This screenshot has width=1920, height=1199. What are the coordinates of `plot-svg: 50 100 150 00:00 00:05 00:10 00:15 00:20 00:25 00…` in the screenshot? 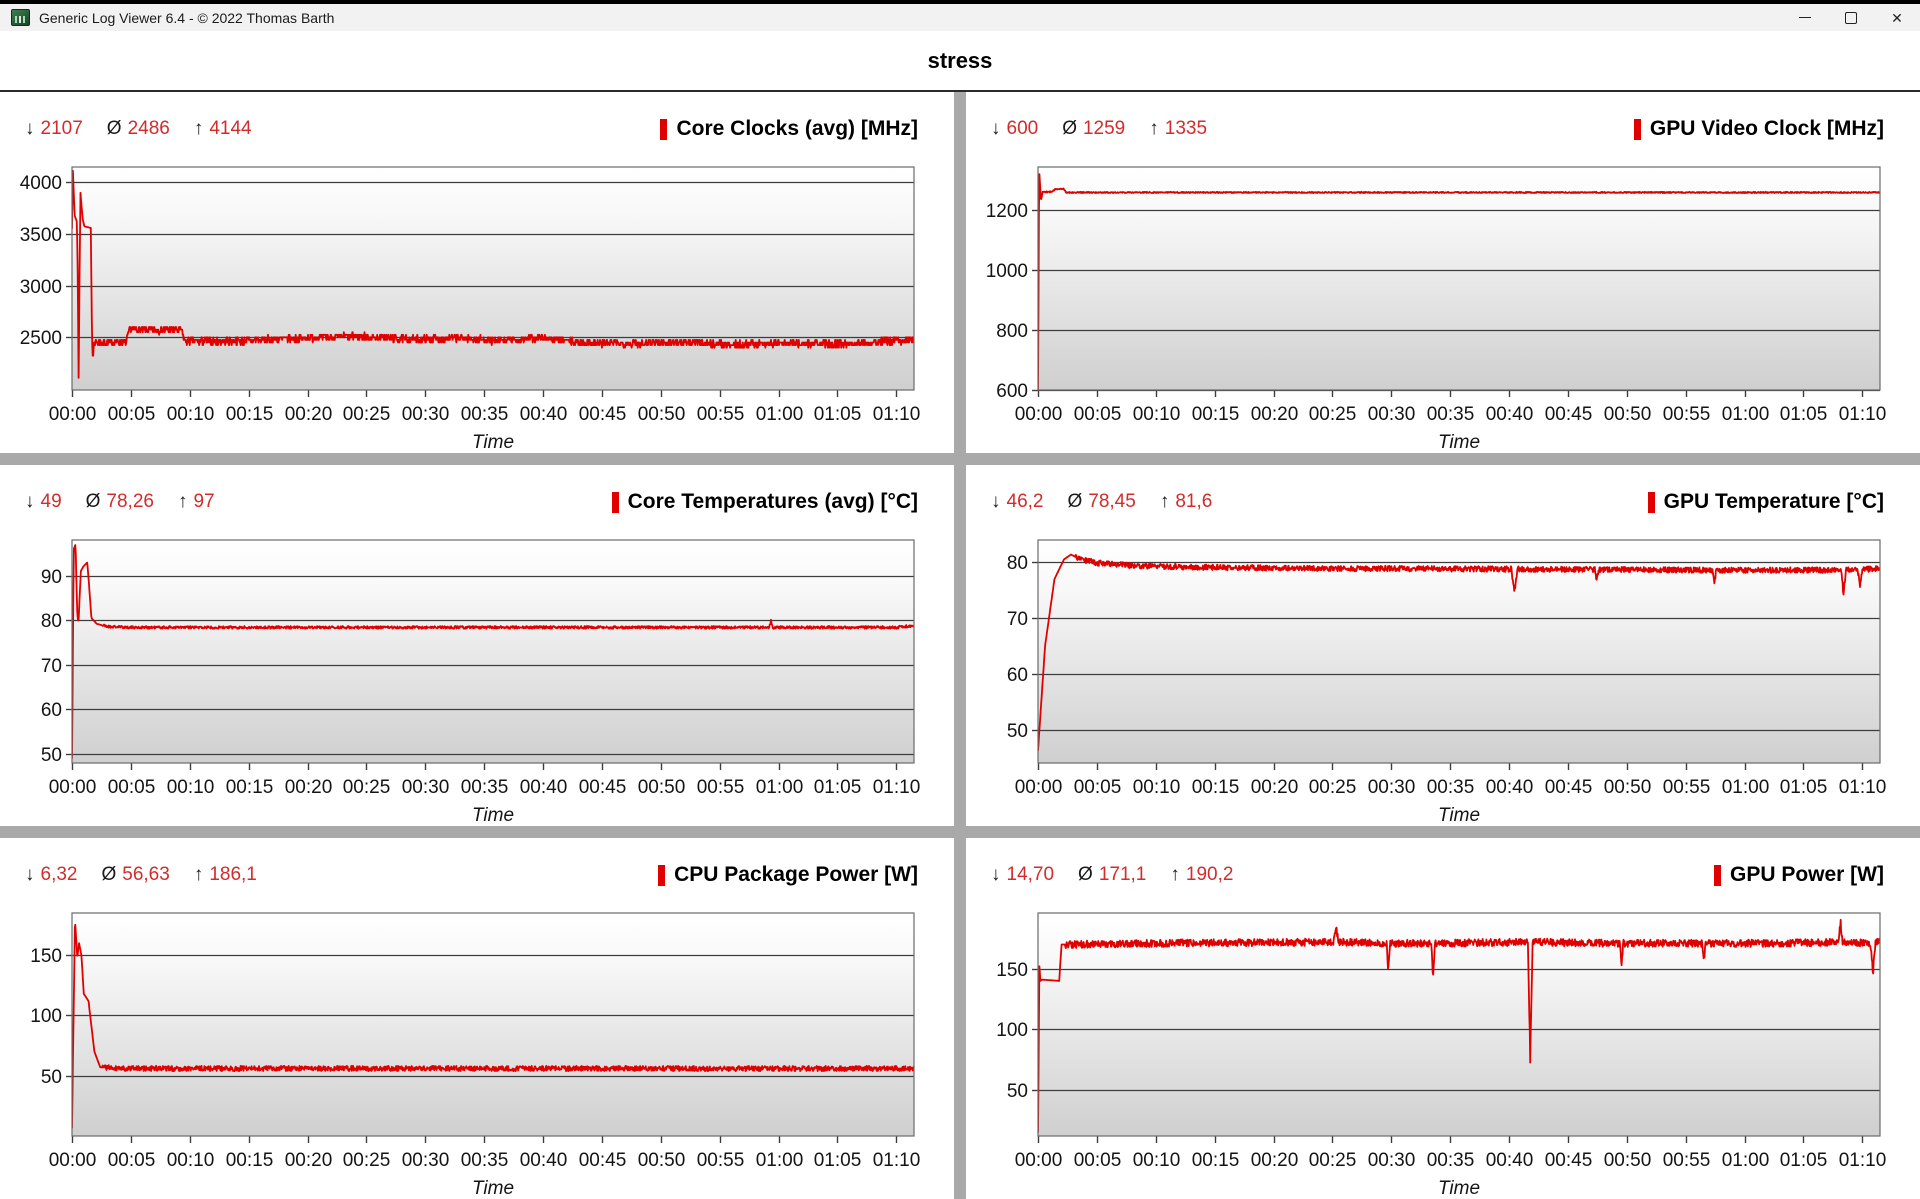 It's located at (475, 1055).